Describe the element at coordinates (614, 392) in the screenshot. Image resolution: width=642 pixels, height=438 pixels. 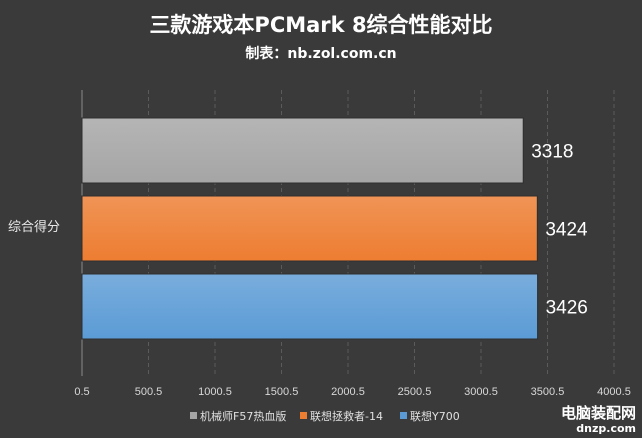
I see `x-tick-label: 4000.5` at that location.